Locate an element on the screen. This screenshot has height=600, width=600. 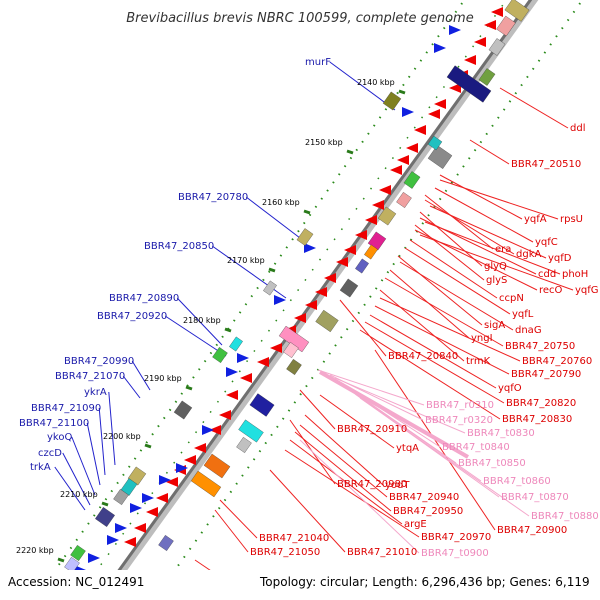
gene-label-ddl: ddl is located at coordinates (577, 128).